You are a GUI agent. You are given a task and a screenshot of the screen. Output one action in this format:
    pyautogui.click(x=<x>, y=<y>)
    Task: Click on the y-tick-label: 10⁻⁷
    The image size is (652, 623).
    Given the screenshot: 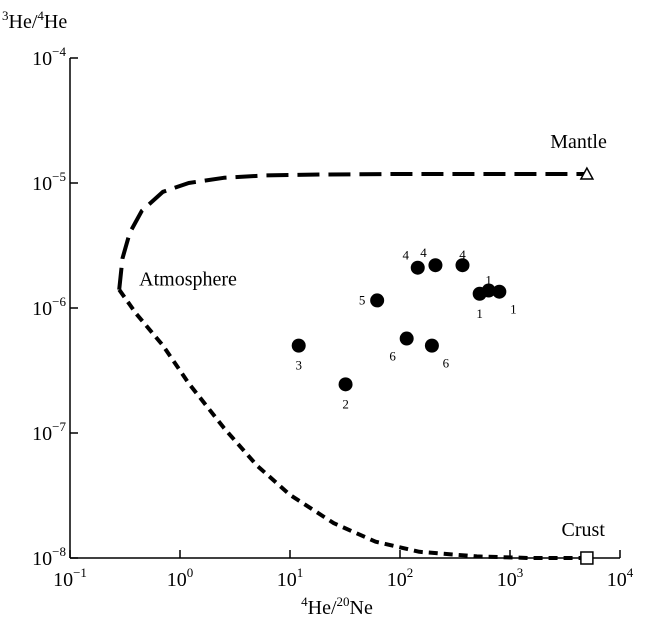 What is the action you would take?
    pyautogui.click(x=49, y=432)
    